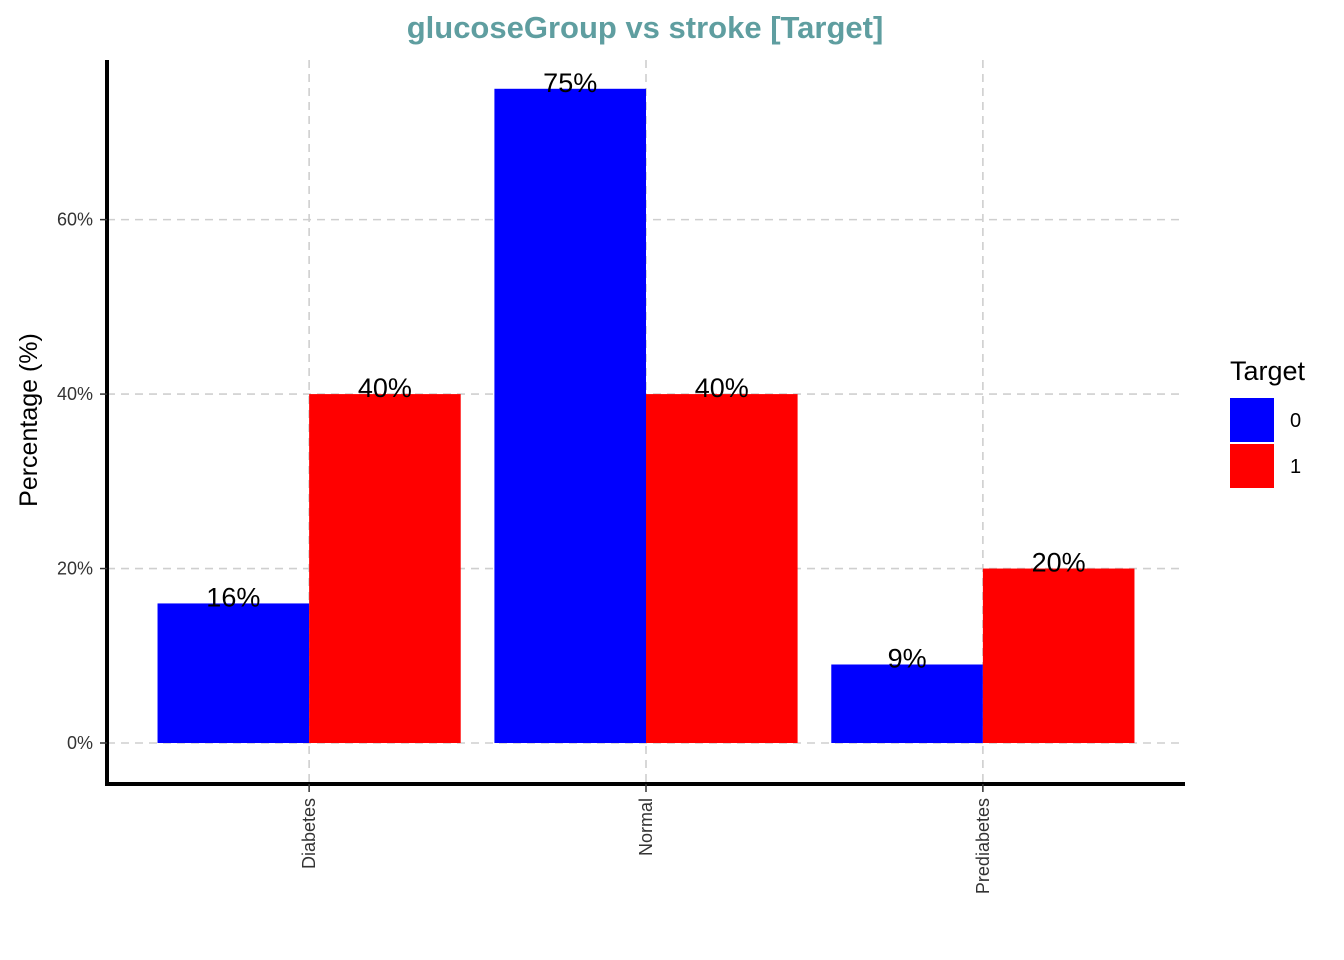 This screenshot has width=1344, height=960. What do you see at coordinates (233, 597) in the screenshot?
I see `data-label: 16%` at bounding box center [233, 597].